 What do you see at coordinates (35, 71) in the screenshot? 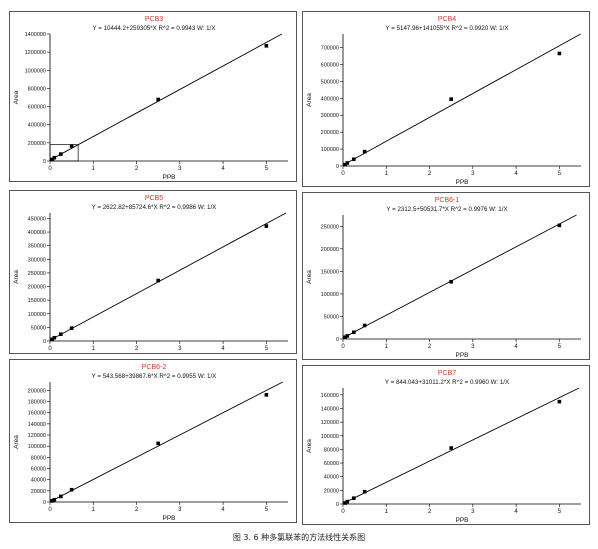
I see `y-tick-label: 1000000` at bounding box center [35, 71].